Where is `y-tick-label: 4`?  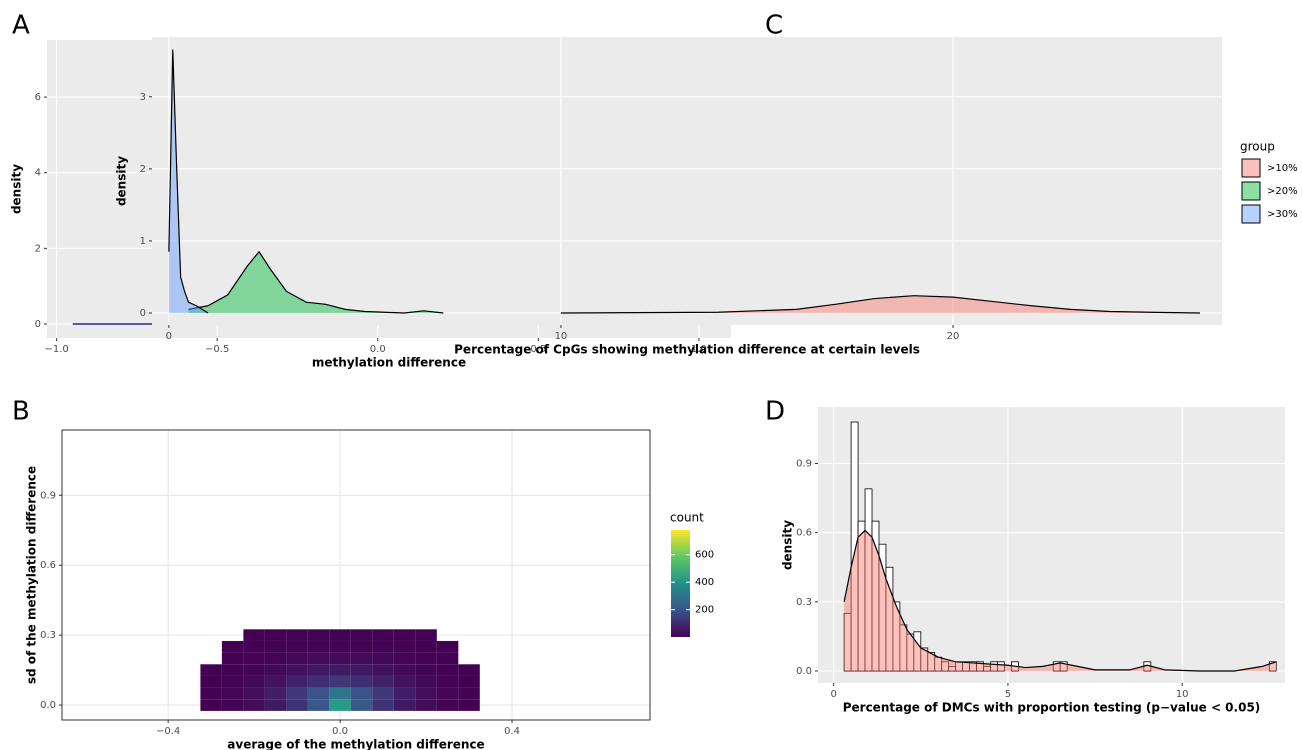 y-tick-label: 4 is located at coordinates (38, 173).